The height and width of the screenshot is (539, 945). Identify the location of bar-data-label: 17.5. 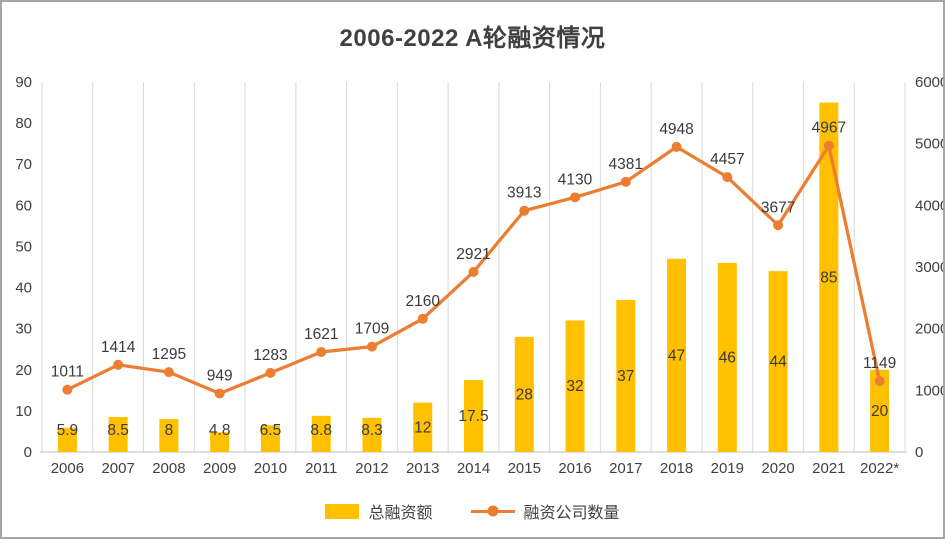
(473, 416).